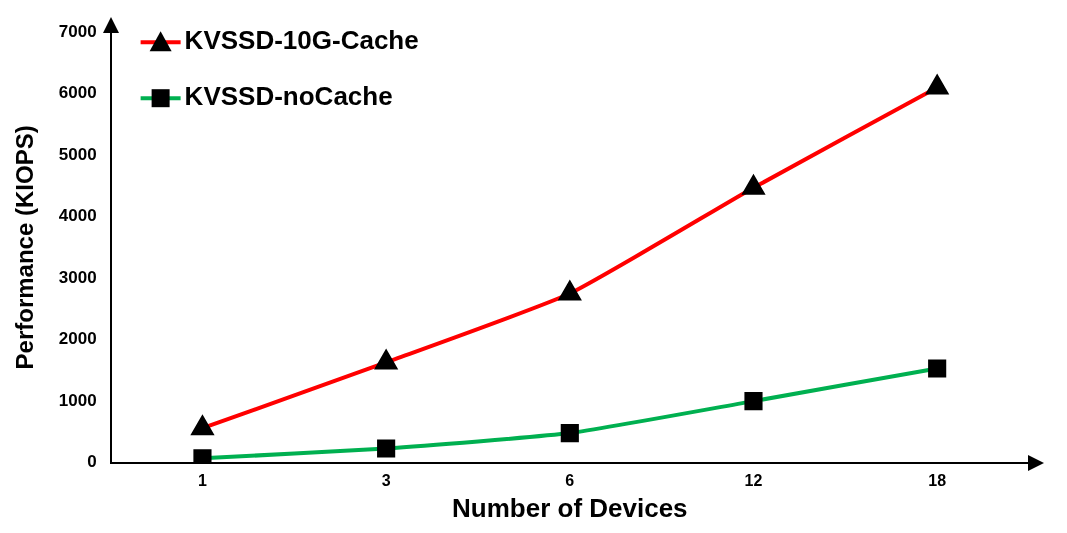 Image resolution: width=1067 pixels, height=533 pixels. Describe the element at coordinates (77, 400) in the screenshot. I see `y-tick-label: 1000` at that location.